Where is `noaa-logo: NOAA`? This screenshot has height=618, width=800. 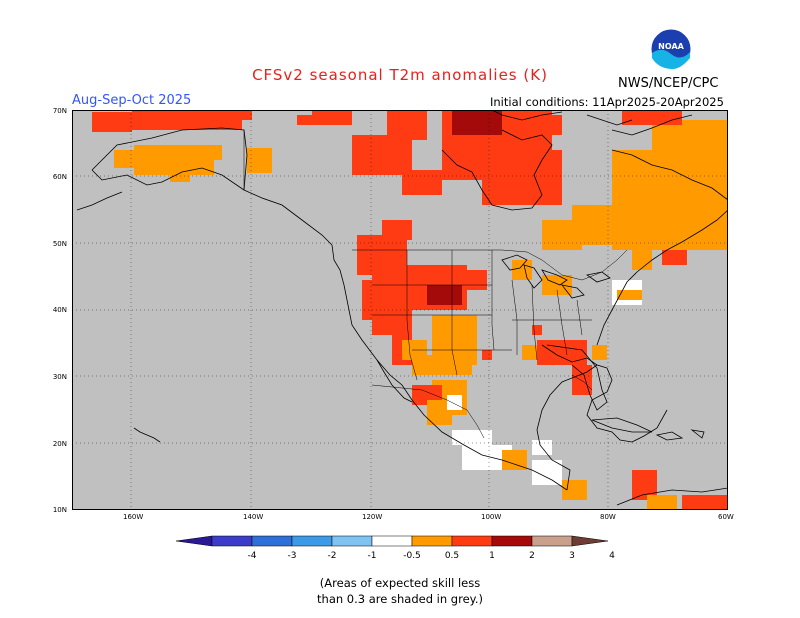 noaa-logo: NOAA is located at coordinates (671, 49).